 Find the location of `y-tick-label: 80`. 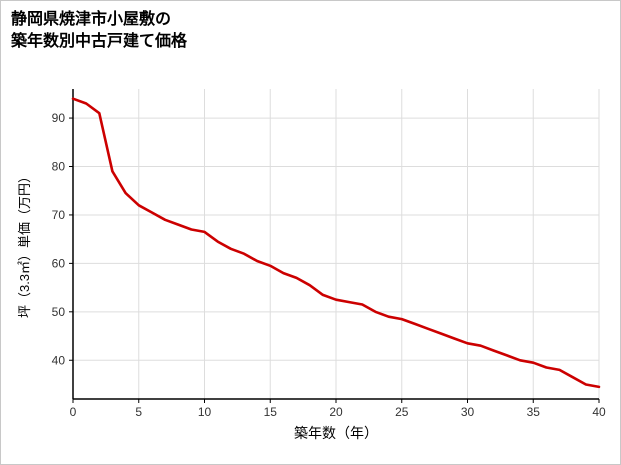

y-tick-label: 80 is located at coordinates (59, 167).